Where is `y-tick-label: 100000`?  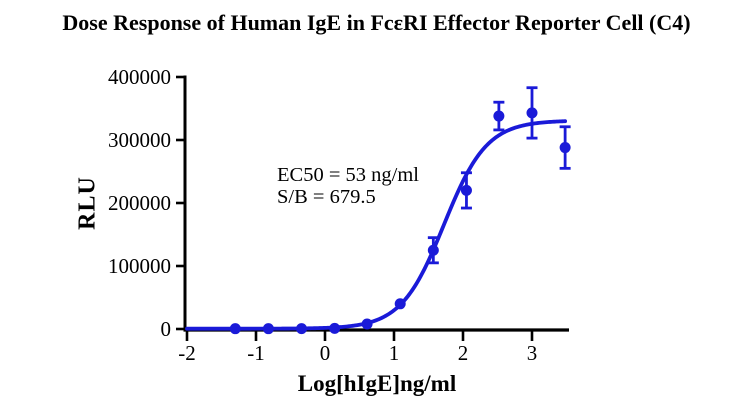 y-tick-label: 100000 is located at coordinates (139, 266).